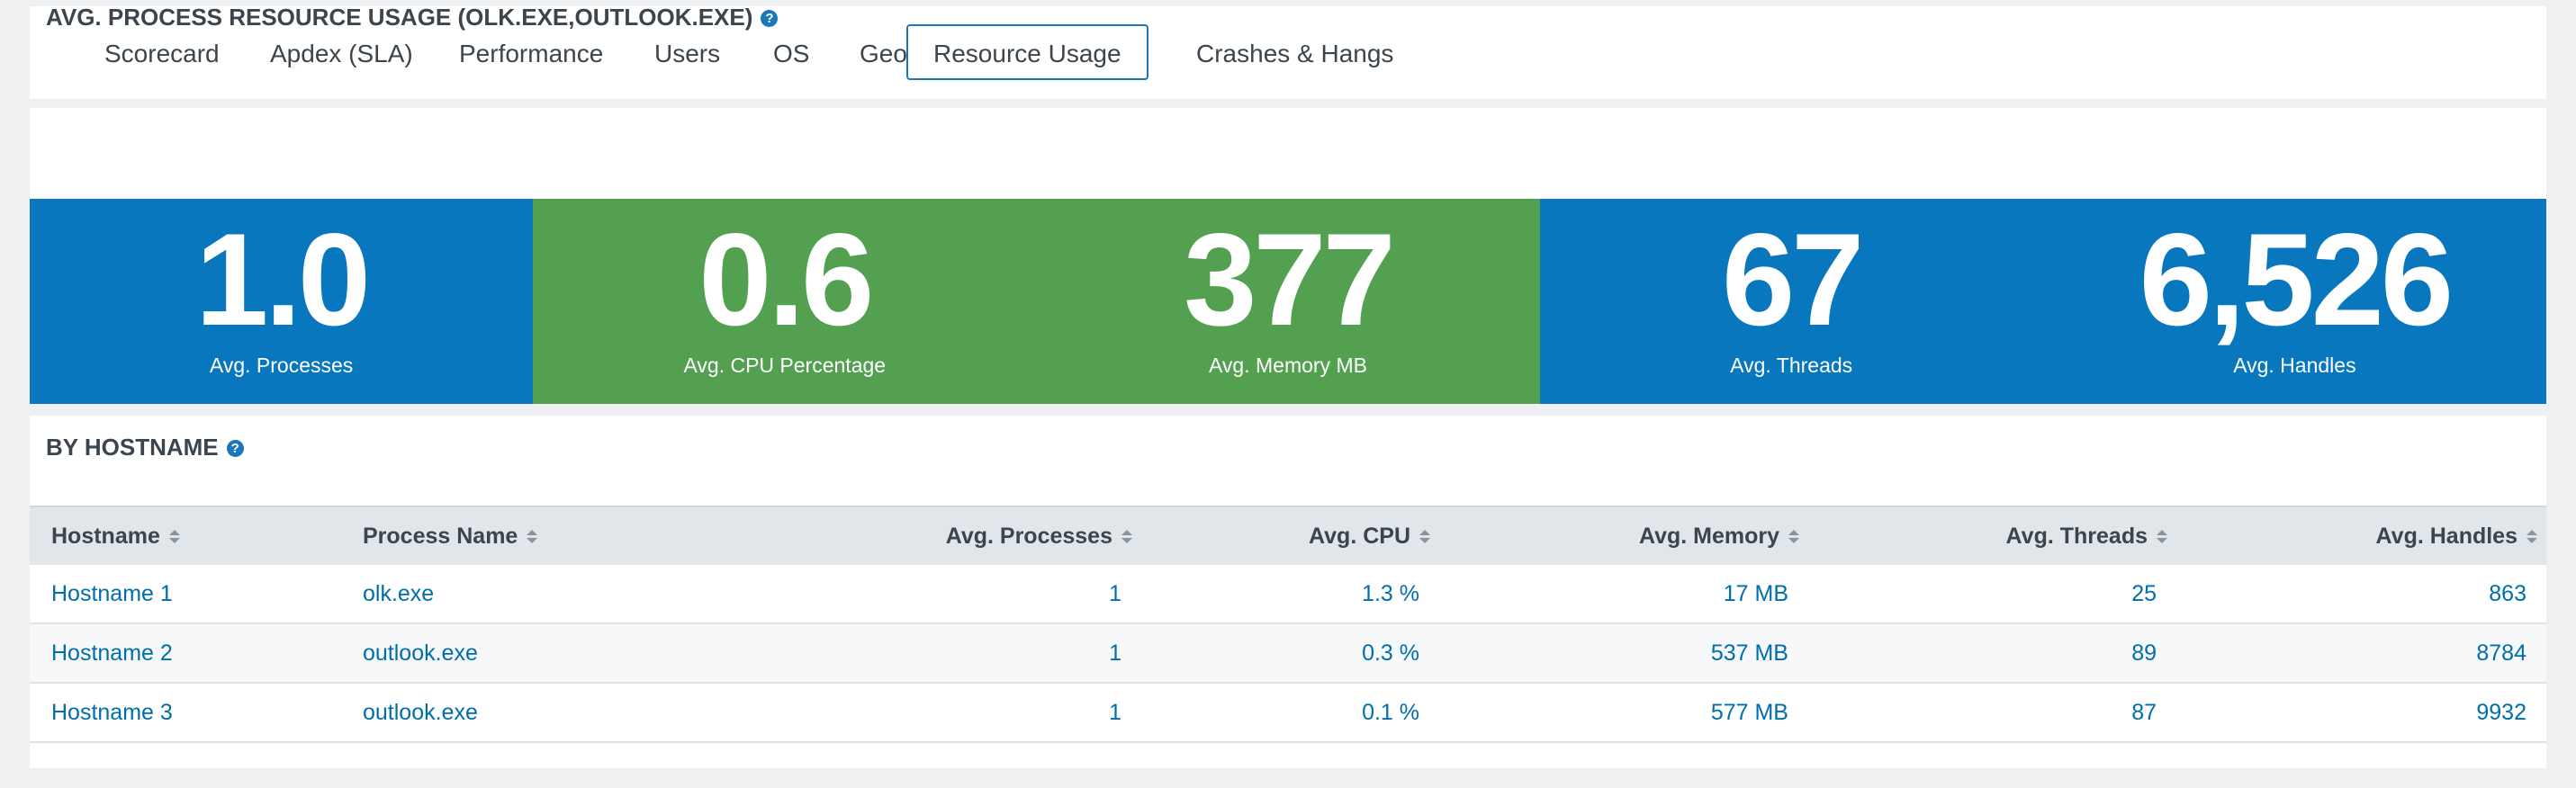 The height and width of the screenshot is (788, 2576). I want to click on column-header: Avg. Handles, so click(2461, 536).